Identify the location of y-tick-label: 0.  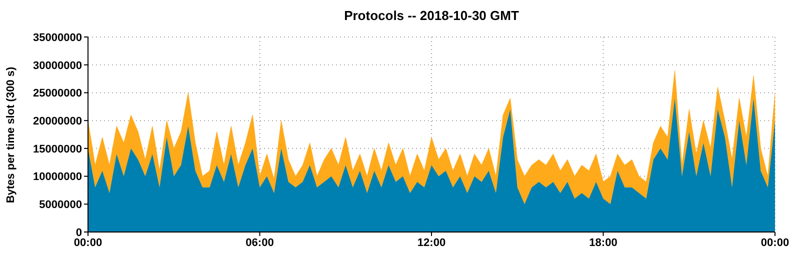
(79, 232).